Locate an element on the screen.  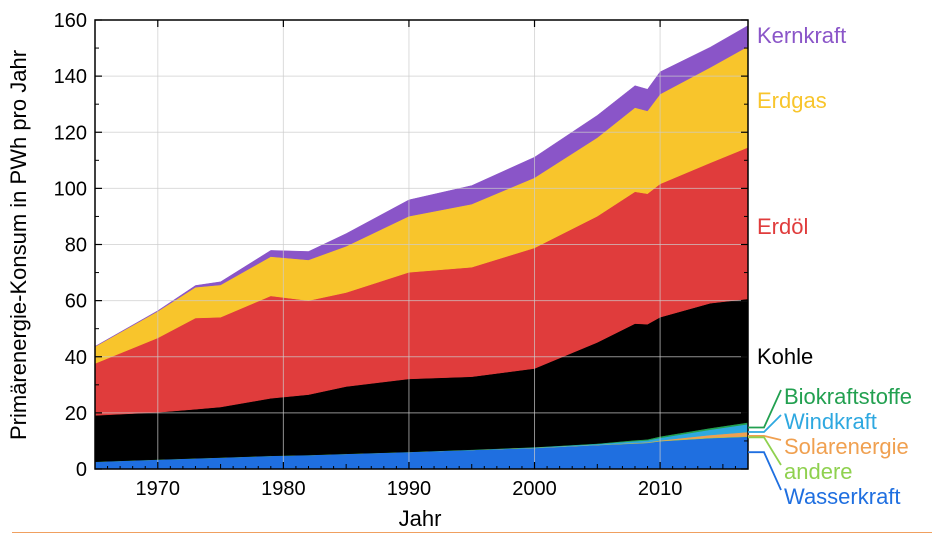
series-label-solarenergie: Solarenergie is located at coordinates (846, 446).